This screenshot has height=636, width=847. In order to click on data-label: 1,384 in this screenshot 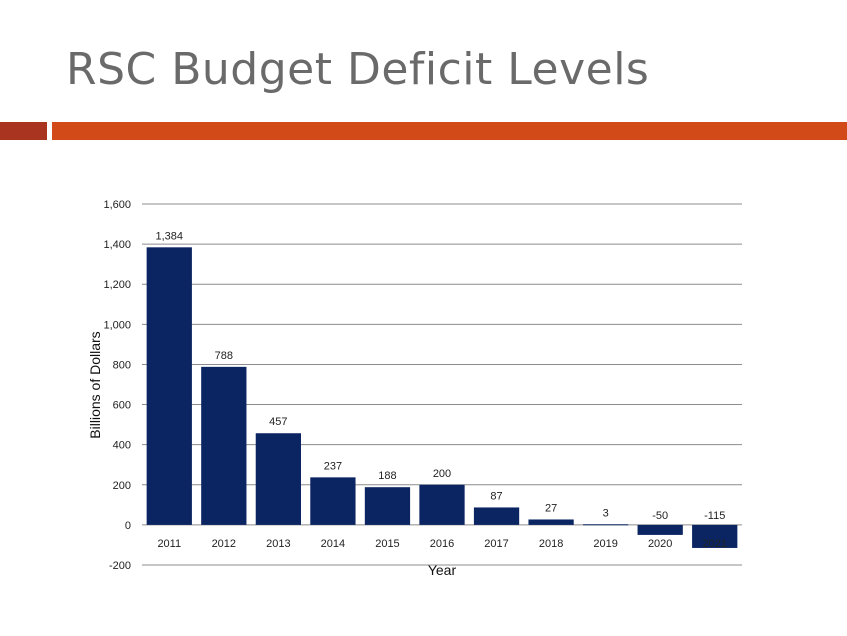, I will do `click(170, 236)`.